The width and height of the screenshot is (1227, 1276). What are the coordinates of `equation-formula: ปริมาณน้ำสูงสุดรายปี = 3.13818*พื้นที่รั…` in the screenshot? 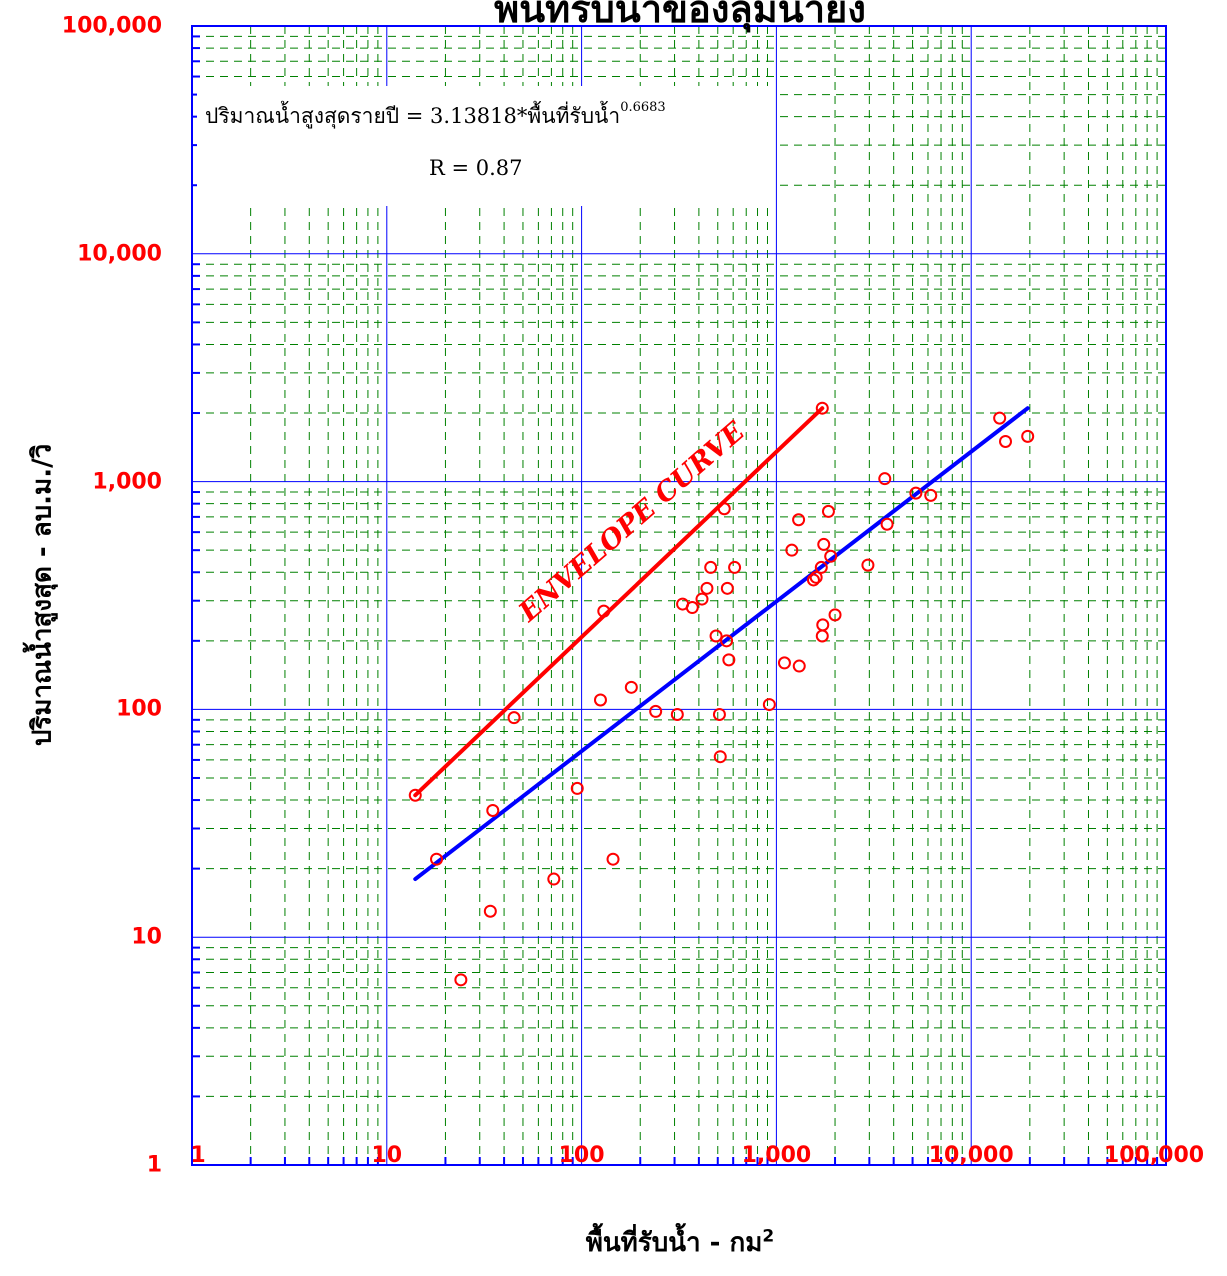 It's located at (413, 116).